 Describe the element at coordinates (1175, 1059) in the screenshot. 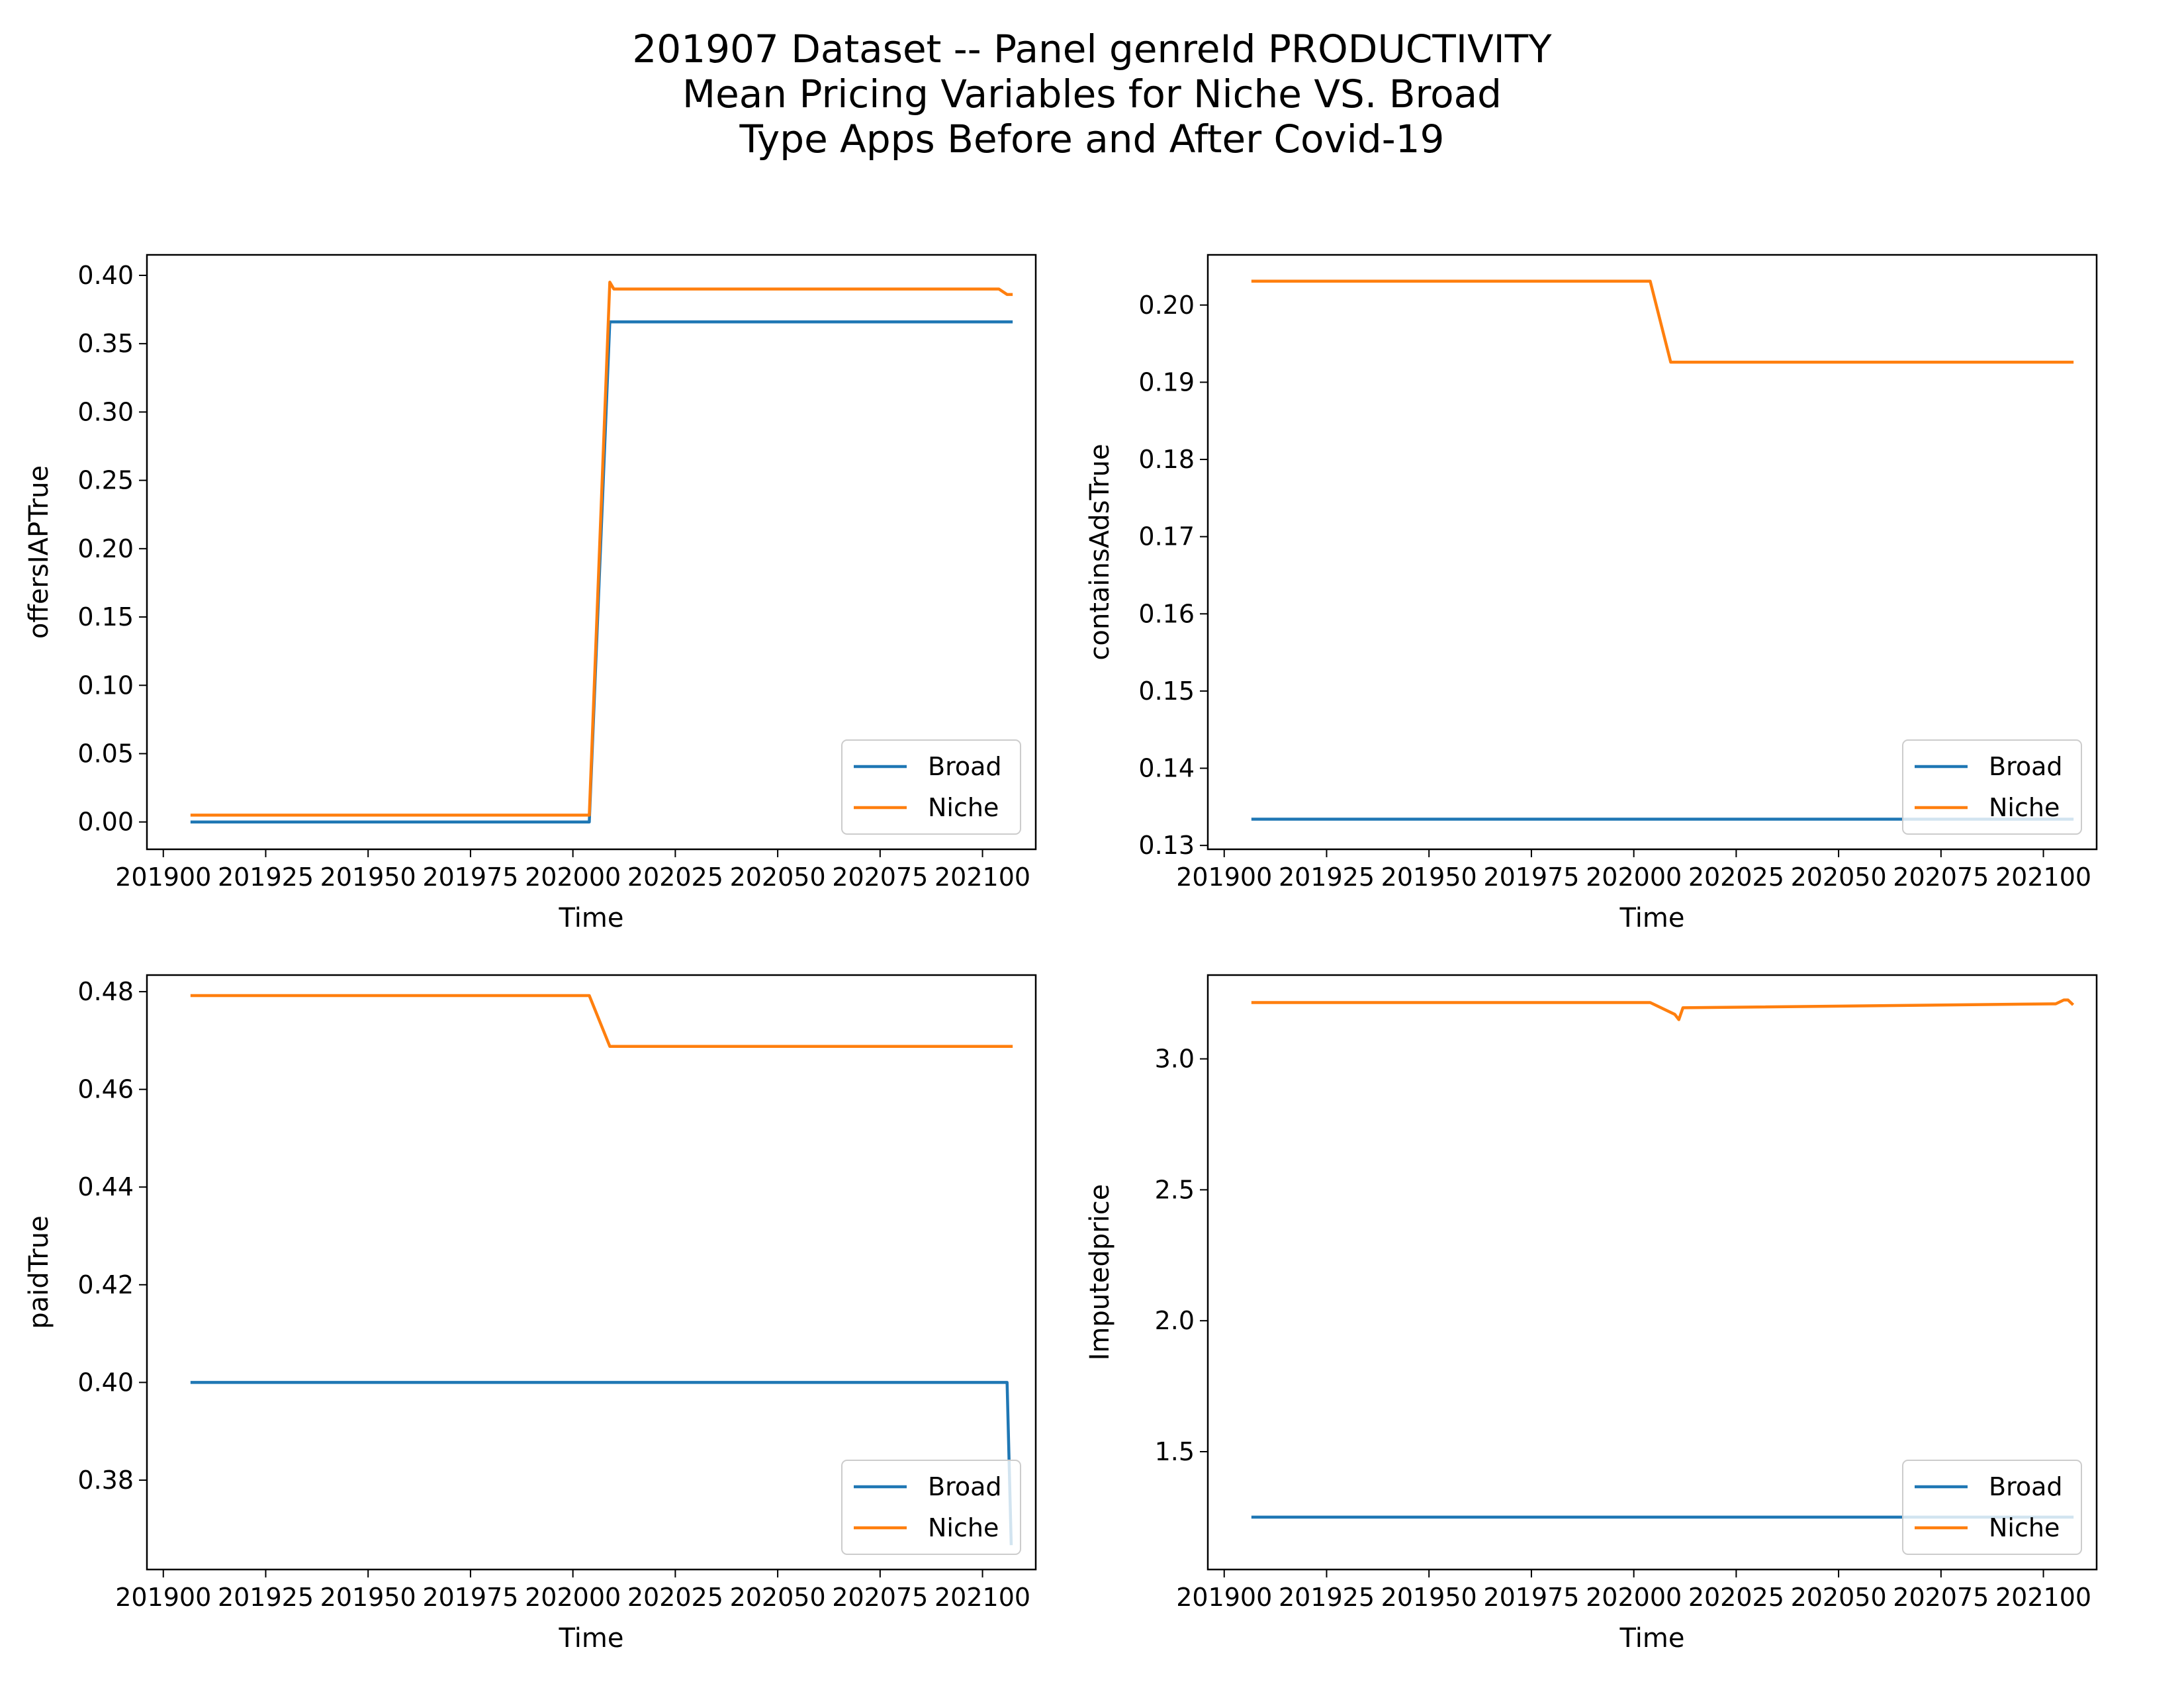

I see `y-tick-label: 3.0` at that location.